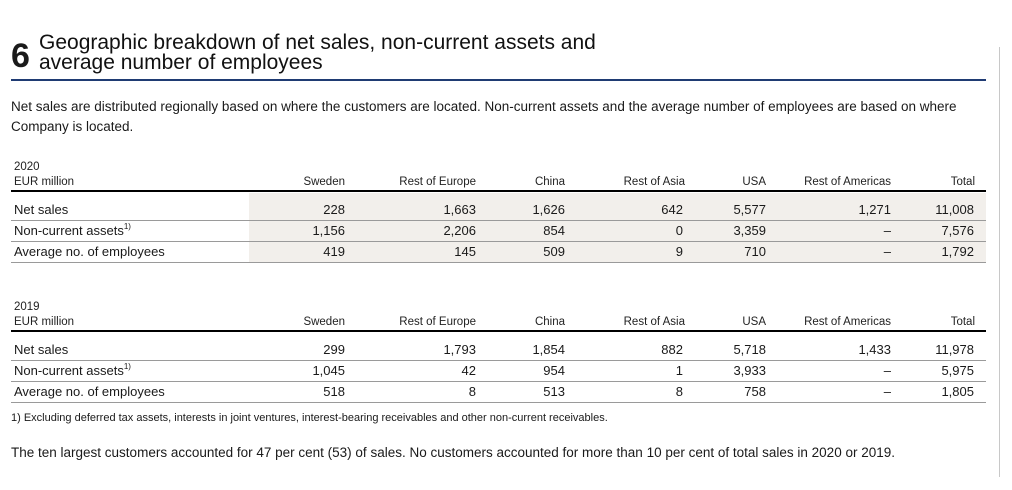 This screenshot has width=1012, height=490. Describe the element at coordinates (548, 209) in the screenshot. I see `cell-china: 1,626` at that location.